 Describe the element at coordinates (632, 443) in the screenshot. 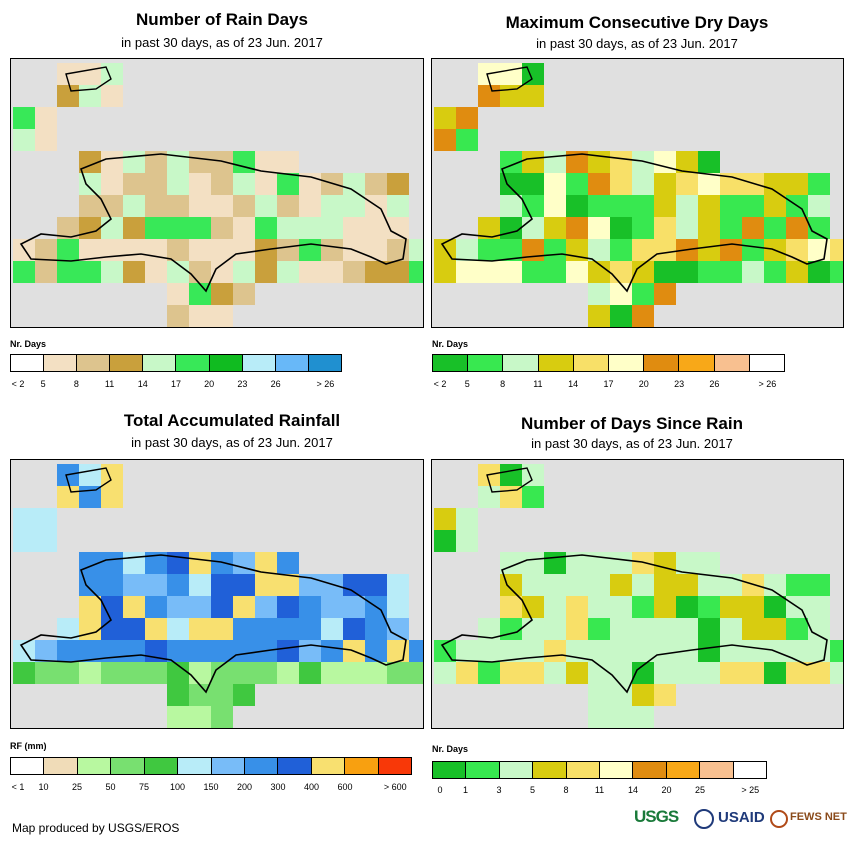

I see `panel-subtitle: in past 30 days, as of 23 Jun. 2017` at that location.